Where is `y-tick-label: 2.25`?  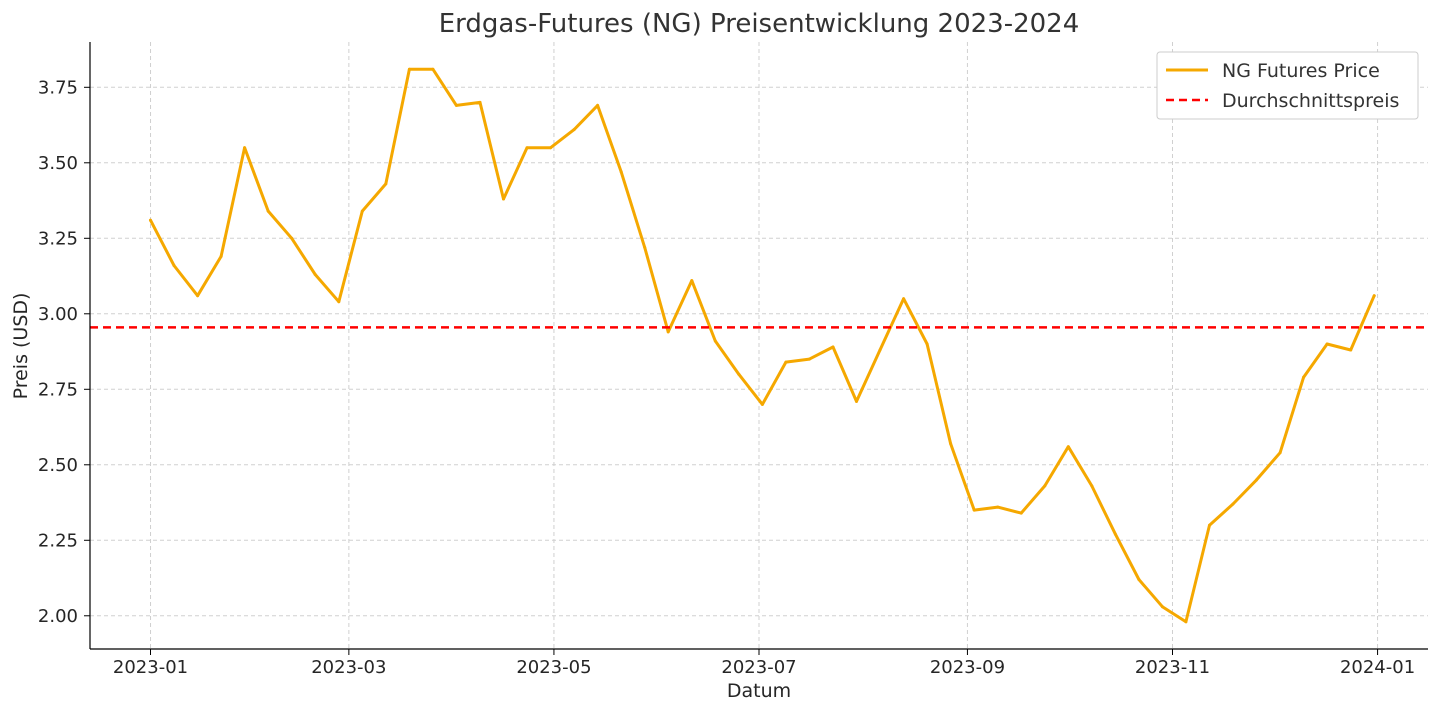 y-tick-label: 2.25 is located at coordinates (58, 540).